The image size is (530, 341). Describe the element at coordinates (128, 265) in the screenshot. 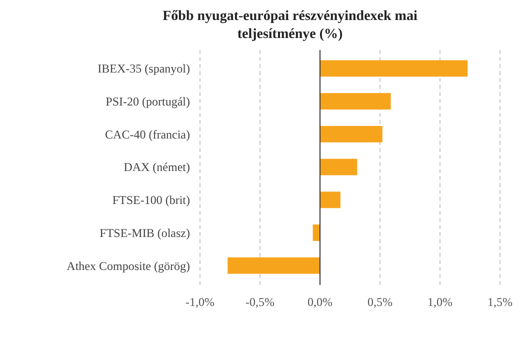

I see `y-tick-label: Athex Composite (görög)` at that location.